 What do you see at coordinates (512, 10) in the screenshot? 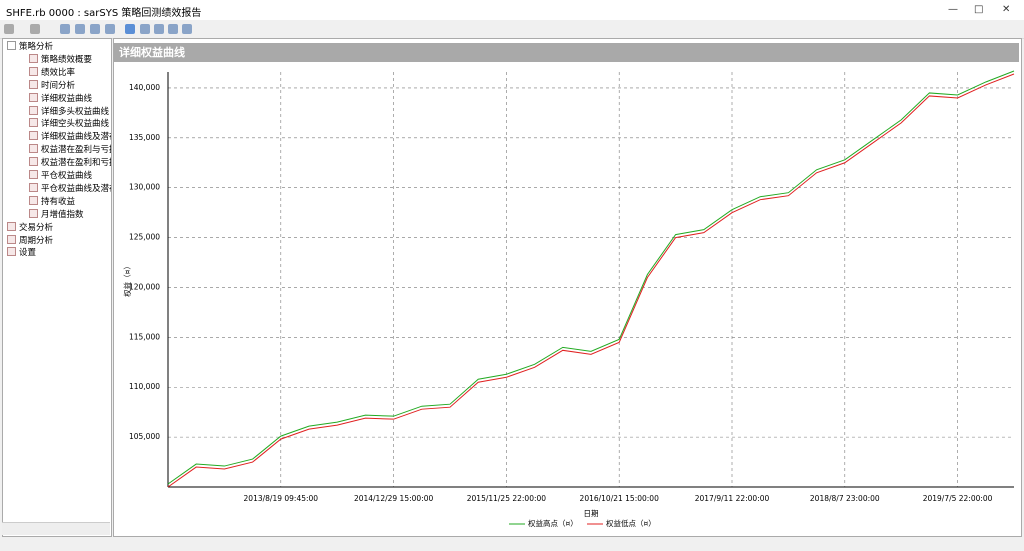
I see `title-bar: SHFE.rb 0000 : sarSYS 策略回测绩效报告 — □ ✕` at bounding box center [512, 10].